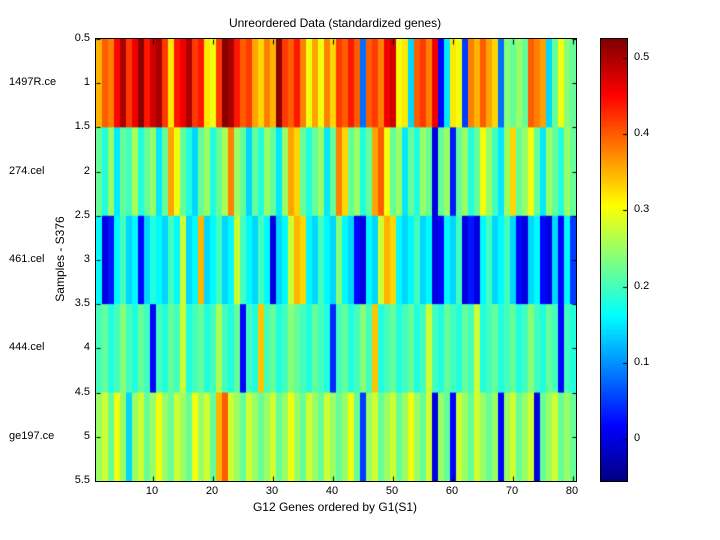  I want to click on colorbar, so click(614, 260).